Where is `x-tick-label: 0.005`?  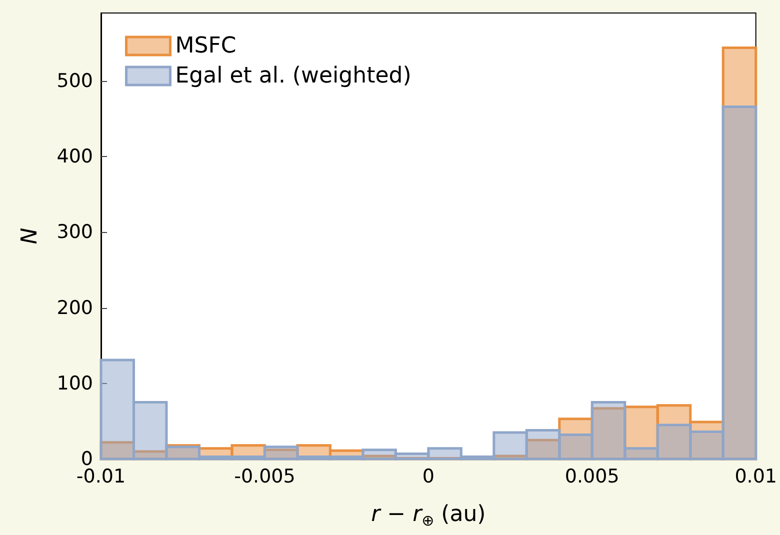
x-tick-label: 0.005 is located at coordinates (592, 477).